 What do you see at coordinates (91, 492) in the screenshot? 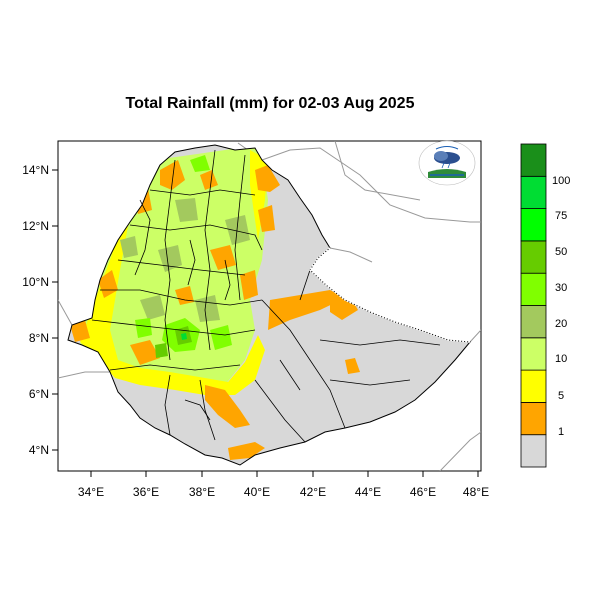
I see `x-tick-label: 34°E` at bounding box center [91, 492].